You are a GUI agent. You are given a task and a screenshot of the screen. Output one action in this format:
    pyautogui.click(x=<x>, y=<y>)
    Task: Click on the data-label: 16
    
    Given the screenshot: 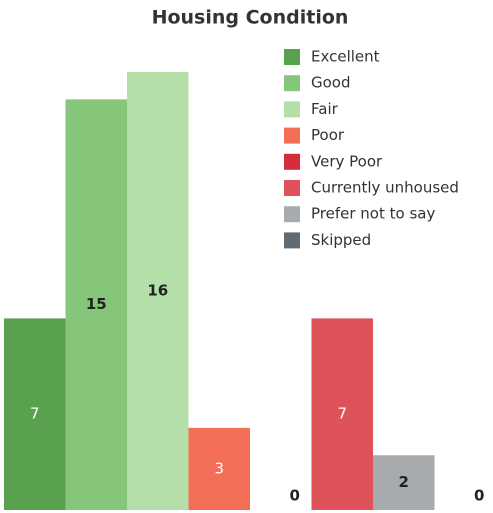 What is the action you would take?
    pyautogui.click(x=157, y=291)
    